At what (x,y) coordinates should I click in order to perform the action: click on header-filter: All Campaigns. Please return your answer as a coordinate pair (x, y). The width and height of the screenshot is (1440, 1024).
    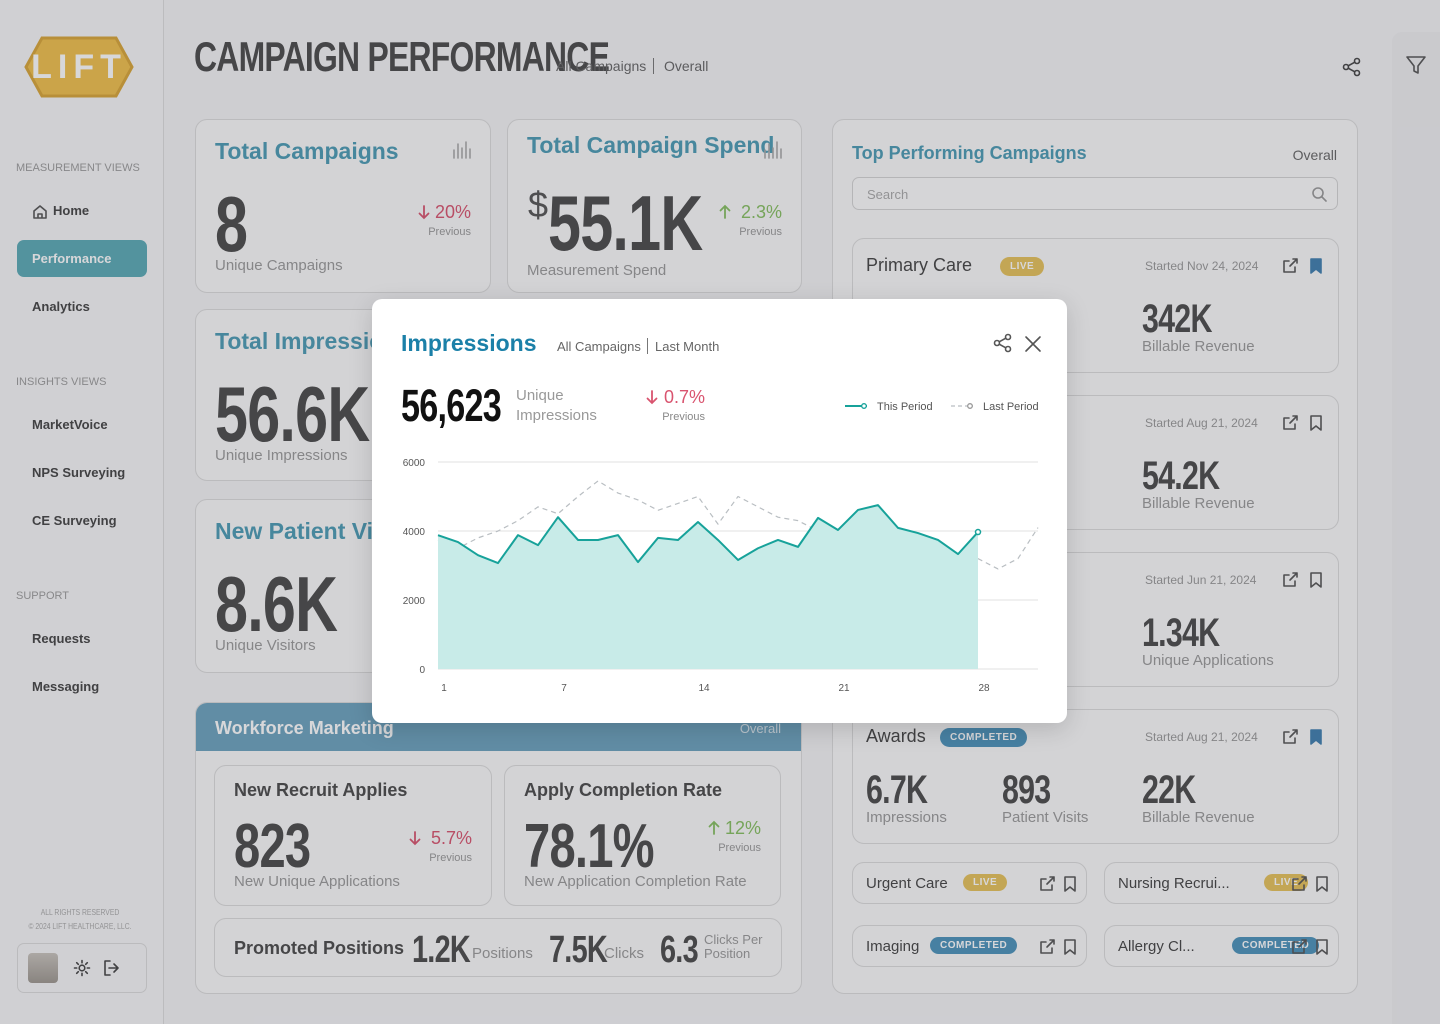
    Looking at the image, I should click on (601, 66).